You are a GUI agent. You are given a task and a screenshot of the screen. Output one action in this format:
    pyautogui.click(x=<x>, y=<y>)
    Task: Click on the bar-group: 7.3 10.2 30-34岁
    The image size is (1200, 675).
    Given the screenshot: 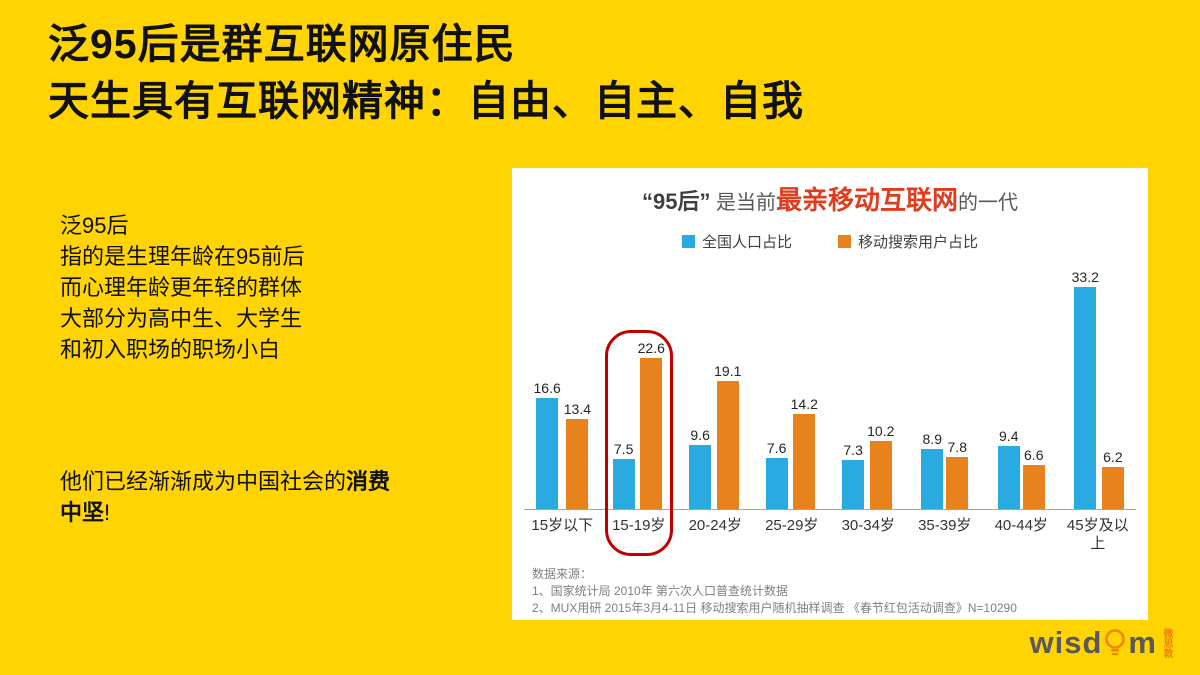 What is the action you would take?
    pyautogui.click(x=868, y=406)
    